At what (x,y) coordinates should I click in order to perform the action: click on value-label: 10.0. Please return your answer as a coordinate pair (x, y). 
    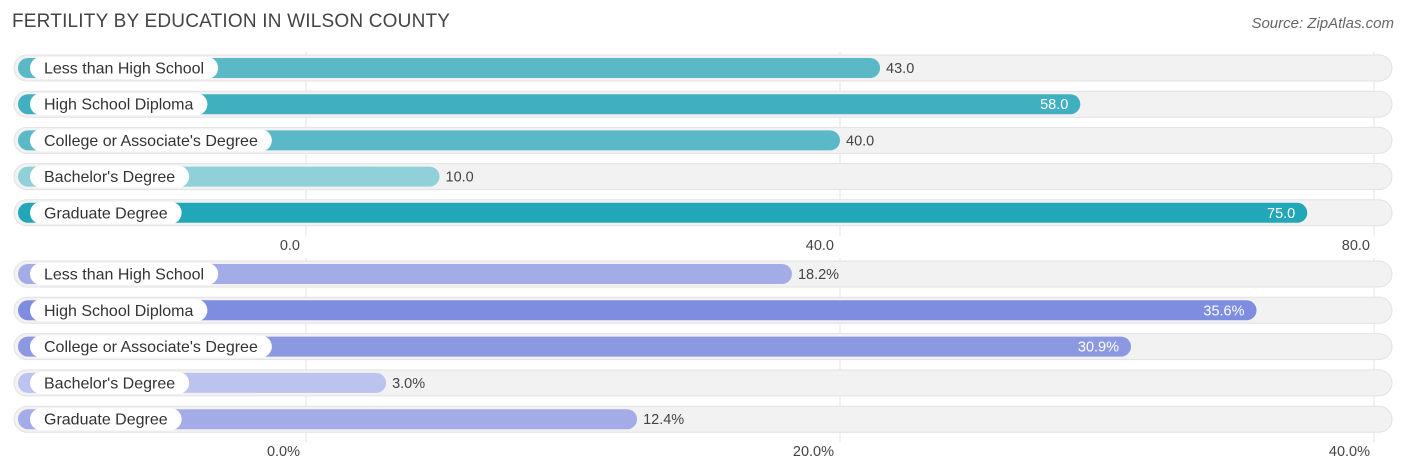
    Looking at the image, I should click on (460, 178).